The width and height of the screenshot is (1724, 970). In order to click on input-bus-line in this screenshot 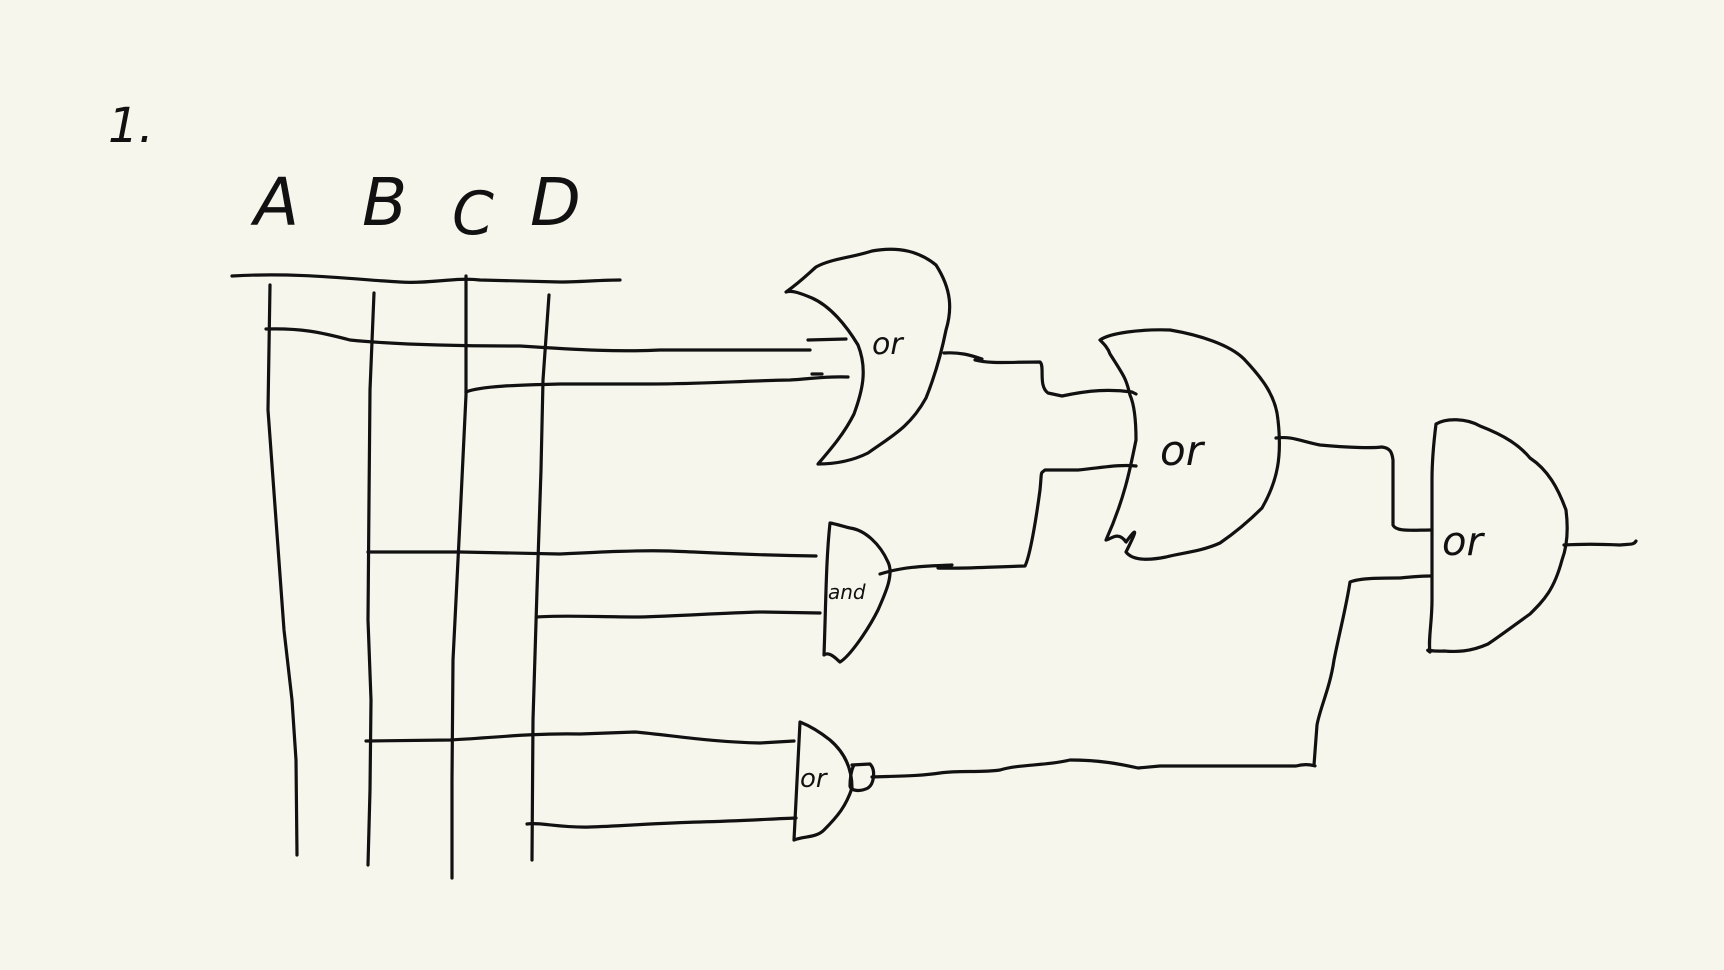, I will do `click(426, 278)`.